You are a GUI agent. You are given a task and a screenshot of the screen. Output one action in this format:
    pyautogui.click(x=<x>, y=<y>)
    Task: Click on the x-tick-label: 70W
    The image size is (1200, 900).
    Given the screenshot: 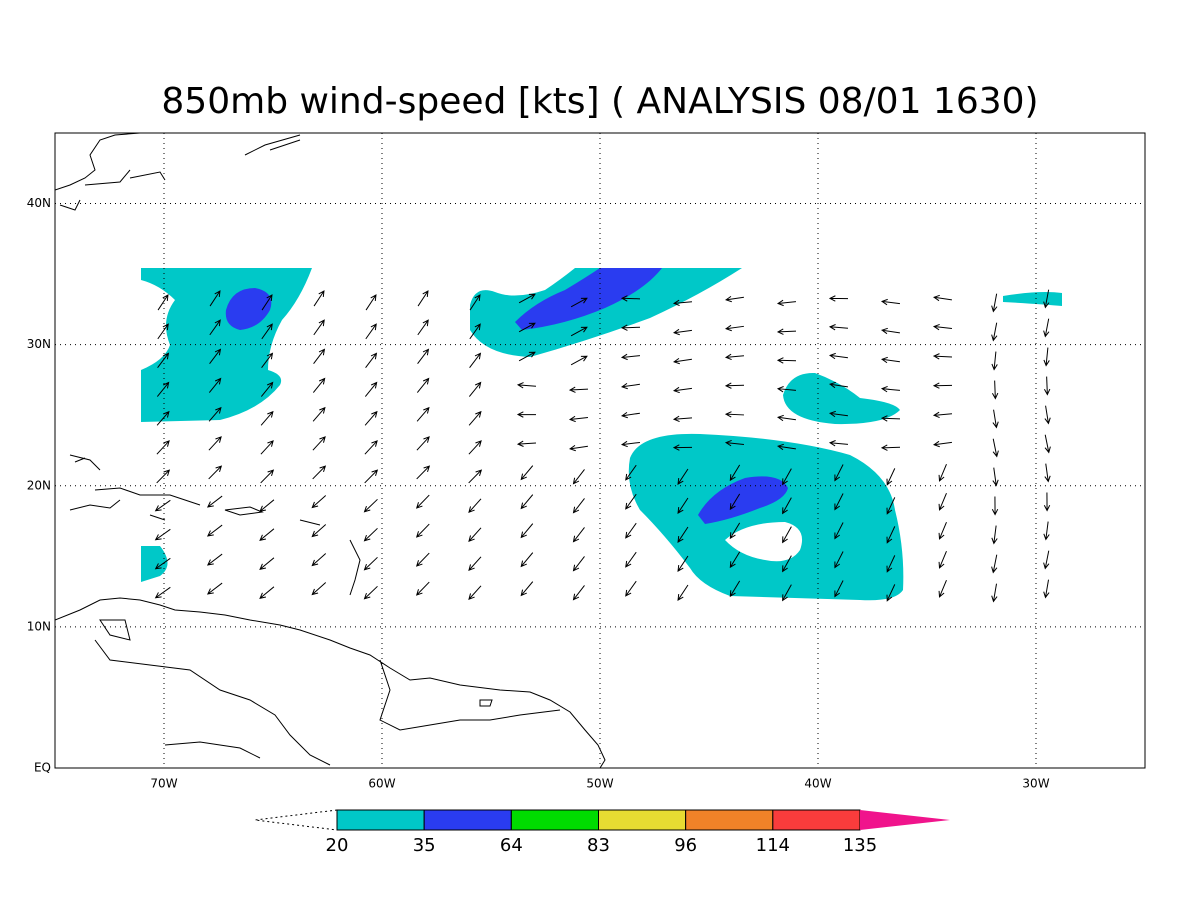 What is the action you would take?
    pyautogui.click(x=163, y=784)
    